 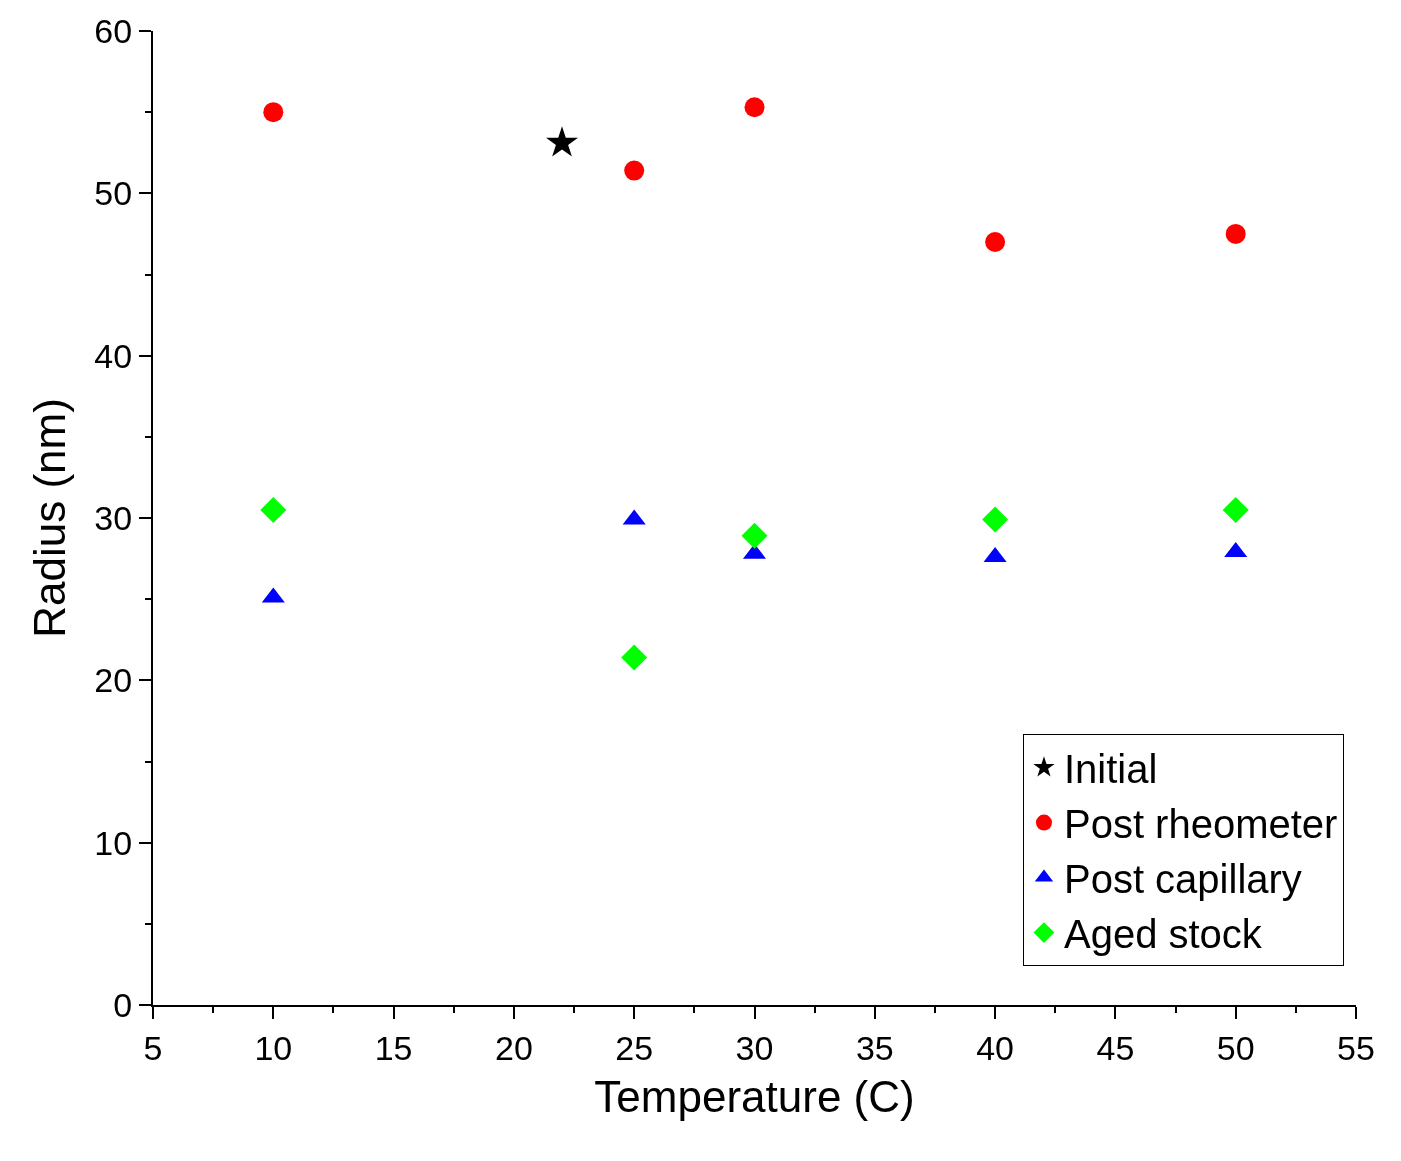 What do you see at coordinates (113, 680) in the screenshot?
I see `y-tick-label: 20` at bounding box center [113, 680].